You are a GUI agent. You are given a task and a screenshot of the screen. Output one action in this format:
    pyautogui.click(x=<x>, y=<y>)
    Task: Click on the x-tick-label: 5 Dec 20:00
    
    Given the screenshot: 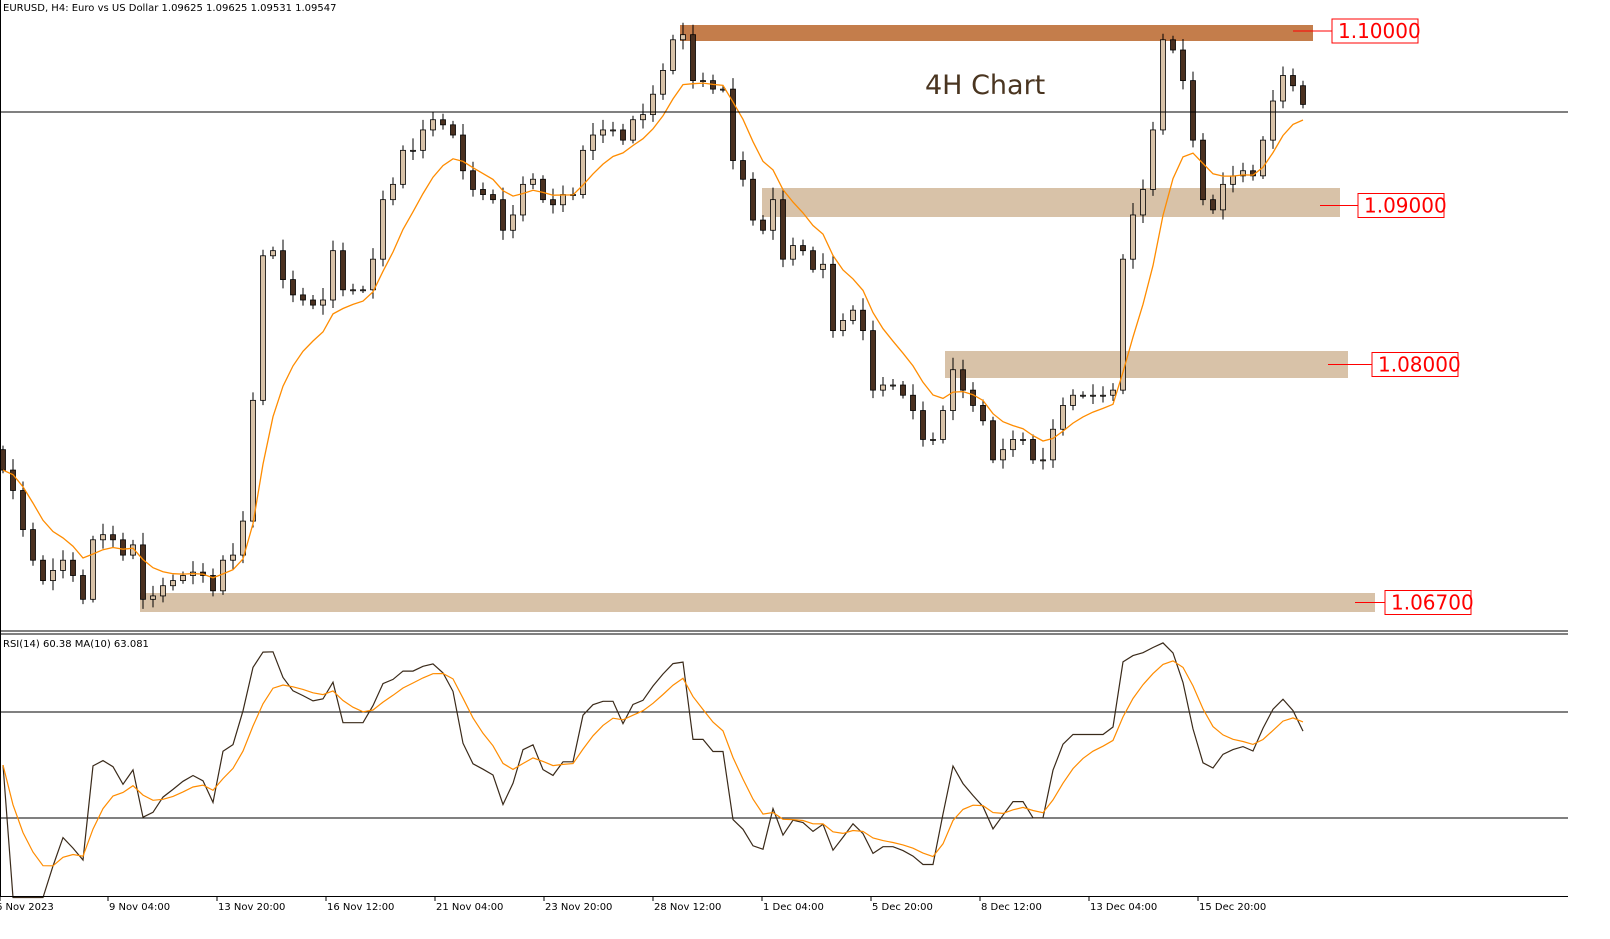 What is the action you would take?
    pyautogui.click(x=902, y=907)
    